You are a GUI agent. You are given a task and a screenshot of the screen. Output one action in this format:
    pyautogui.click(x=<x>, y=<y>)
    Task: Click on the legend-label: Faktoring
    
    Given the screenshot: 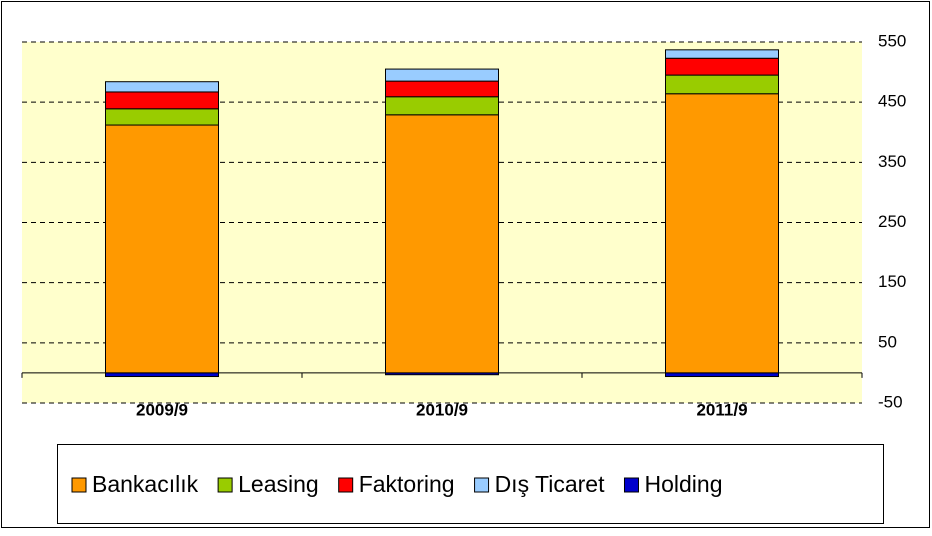 What is the action you would take?
    pyautogui.click(x=407, y=484)
    